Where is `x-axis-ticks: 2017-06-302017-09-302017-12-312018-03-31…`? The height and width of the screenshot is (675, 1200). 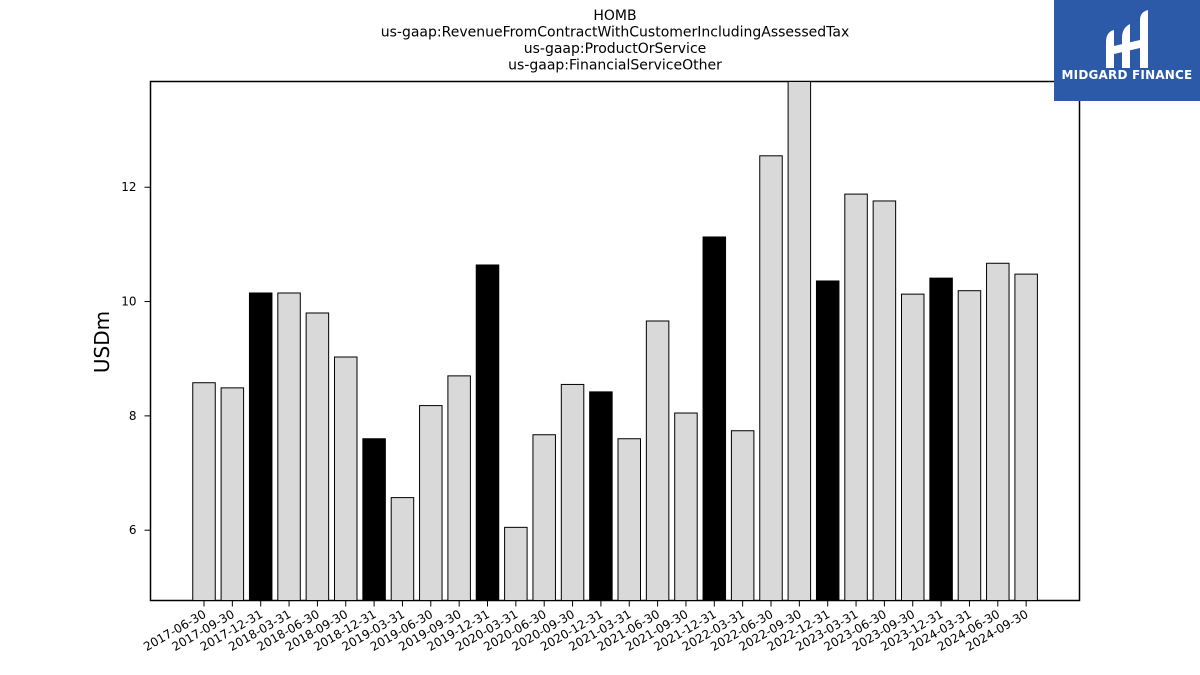
x-axis-ticks: 2017-06-302017-09-302017-12-312018-03-31… is located at coordinates (586, 627).